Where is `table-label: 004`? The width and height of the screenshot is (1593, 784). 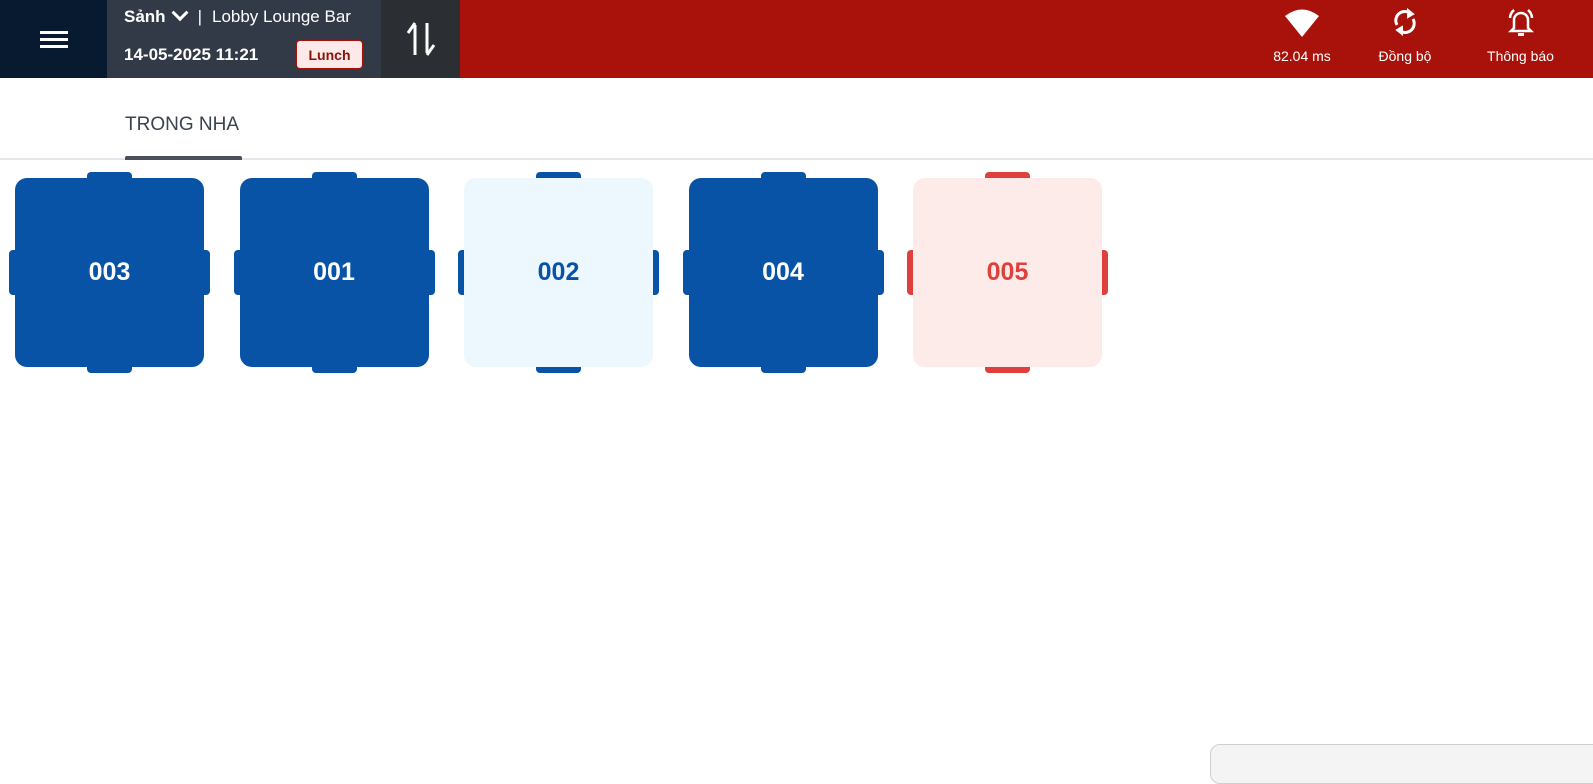
table-label: 004 is located at coordinates (783, 272).